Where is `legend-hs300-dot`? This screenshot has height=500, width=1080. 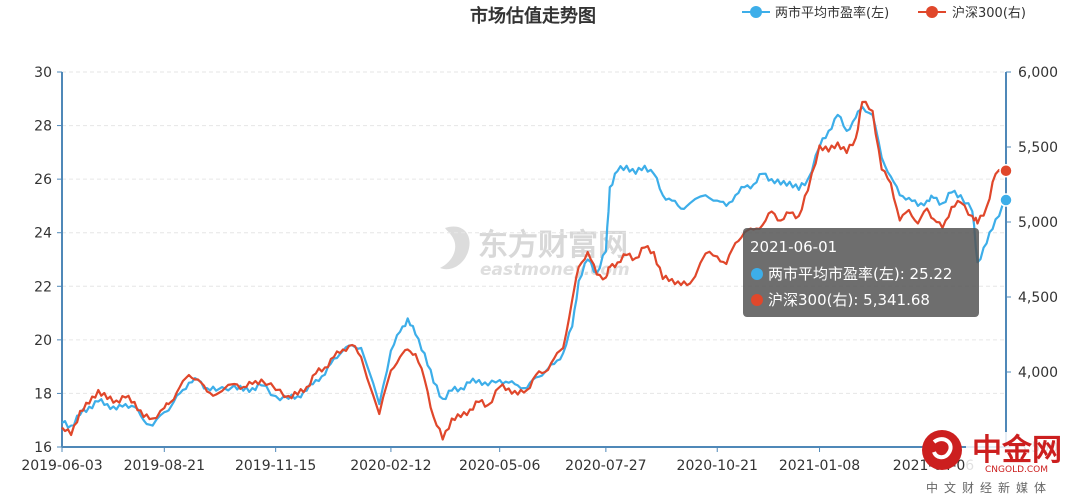
legend-hs300-dot is located at coordinates (932, 12).